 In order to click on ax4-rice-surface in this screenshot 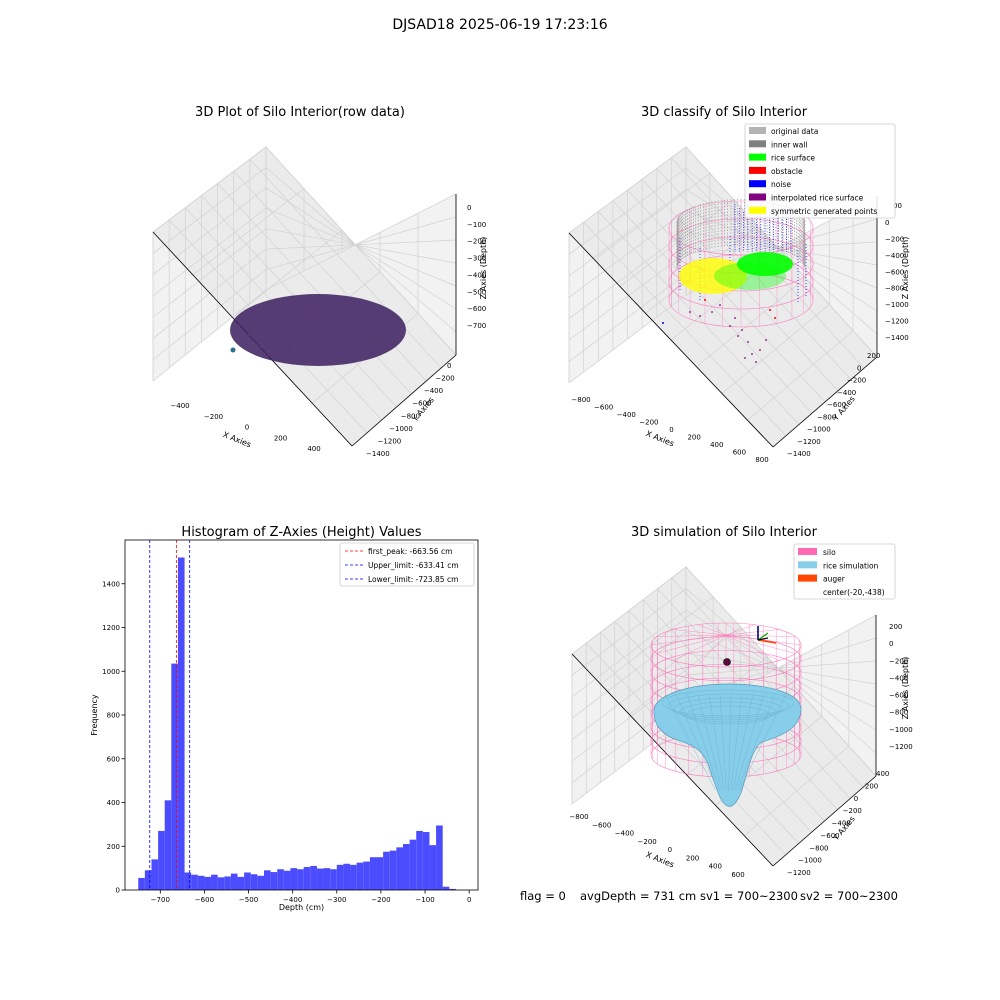, I will do `click(727, 745)`.